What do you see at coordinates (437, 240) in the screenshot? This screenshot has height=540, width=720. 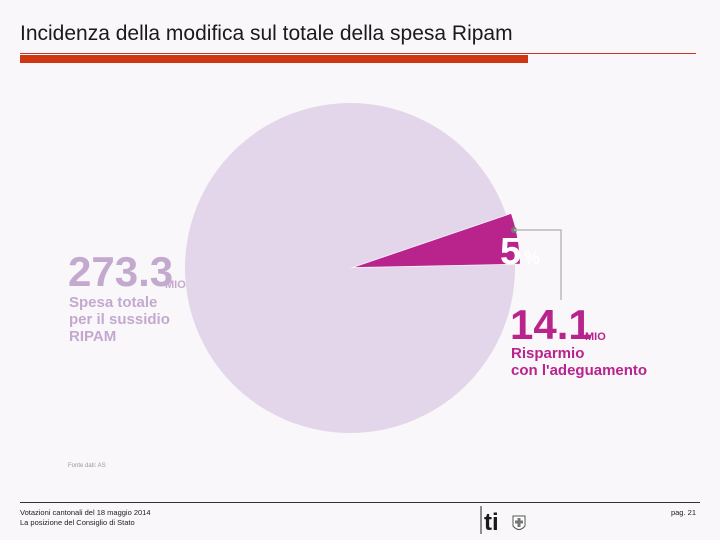 I see `pie-slice-saving` at bounding box center [437, 240].